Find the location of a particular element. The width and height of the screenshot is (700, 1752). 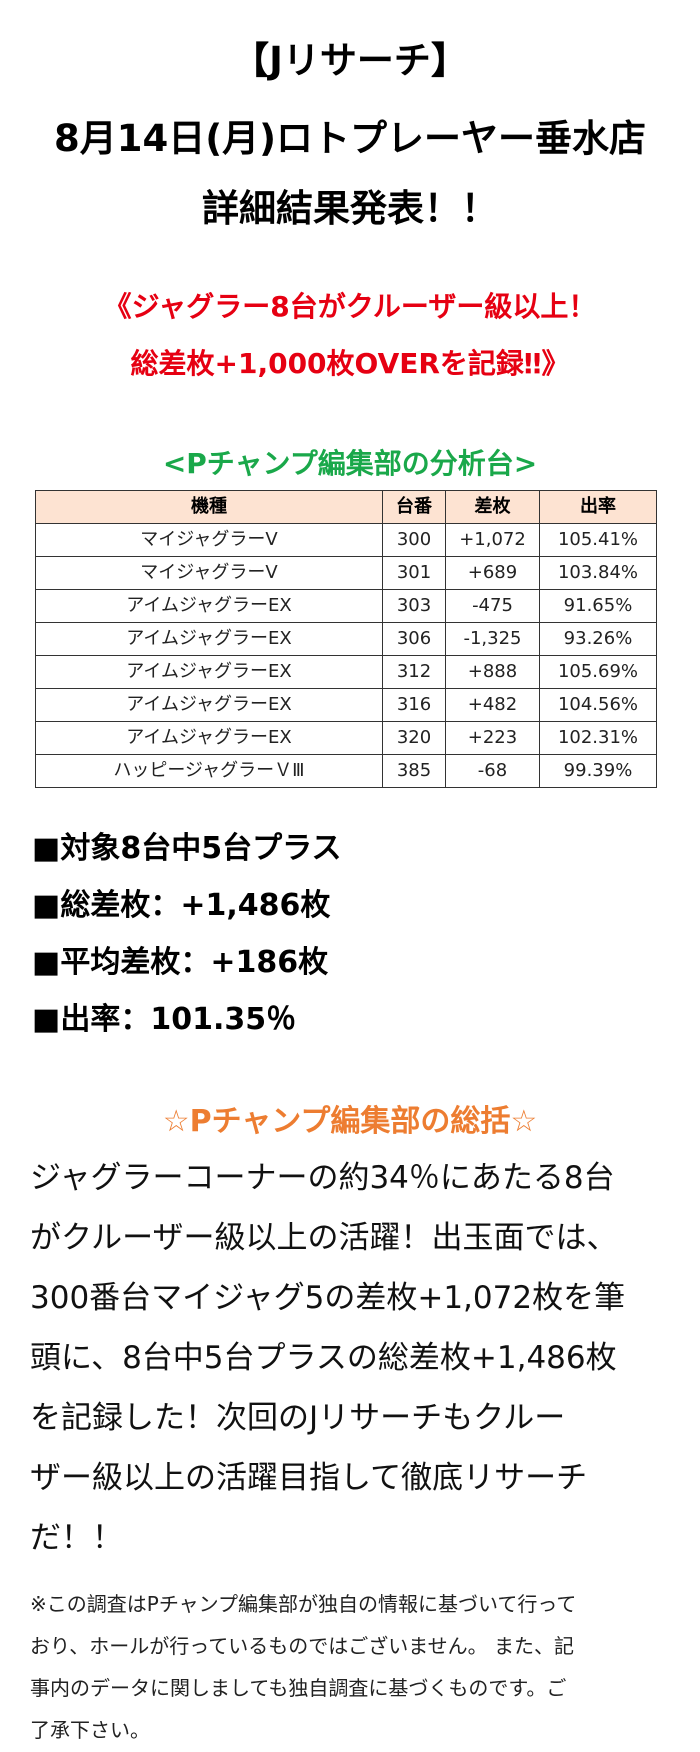

table-row: アイムジャグラーEX 316 +482 104.56% is located at coordinates (346, 705).